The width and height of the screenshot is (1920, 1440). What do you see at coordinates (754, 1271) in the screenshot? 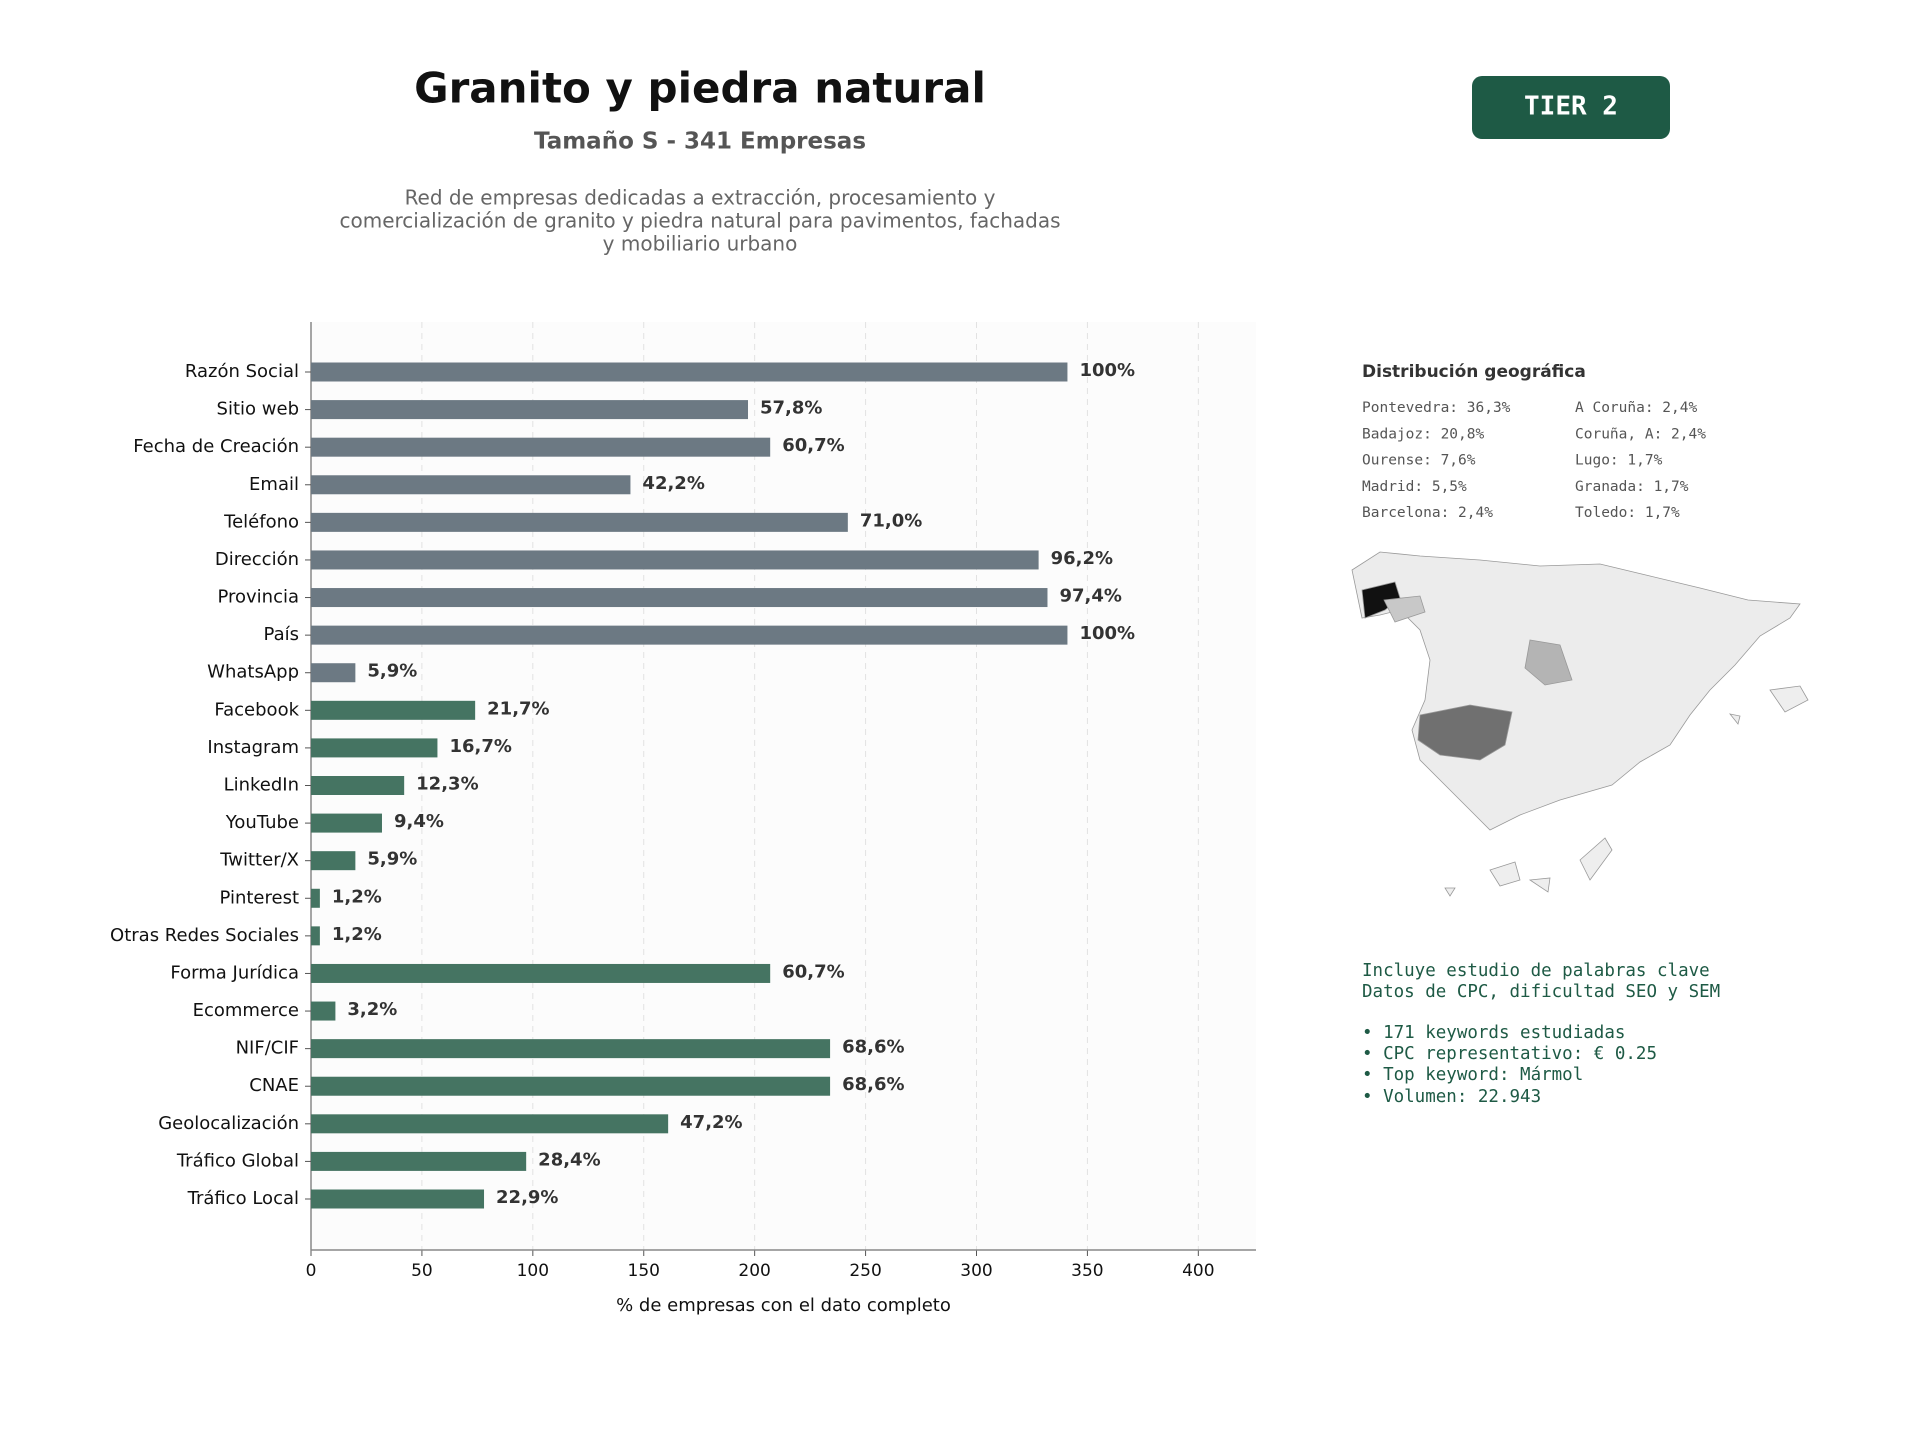
I see `x-tick-label: 200` at bounding box center [754, 1271].